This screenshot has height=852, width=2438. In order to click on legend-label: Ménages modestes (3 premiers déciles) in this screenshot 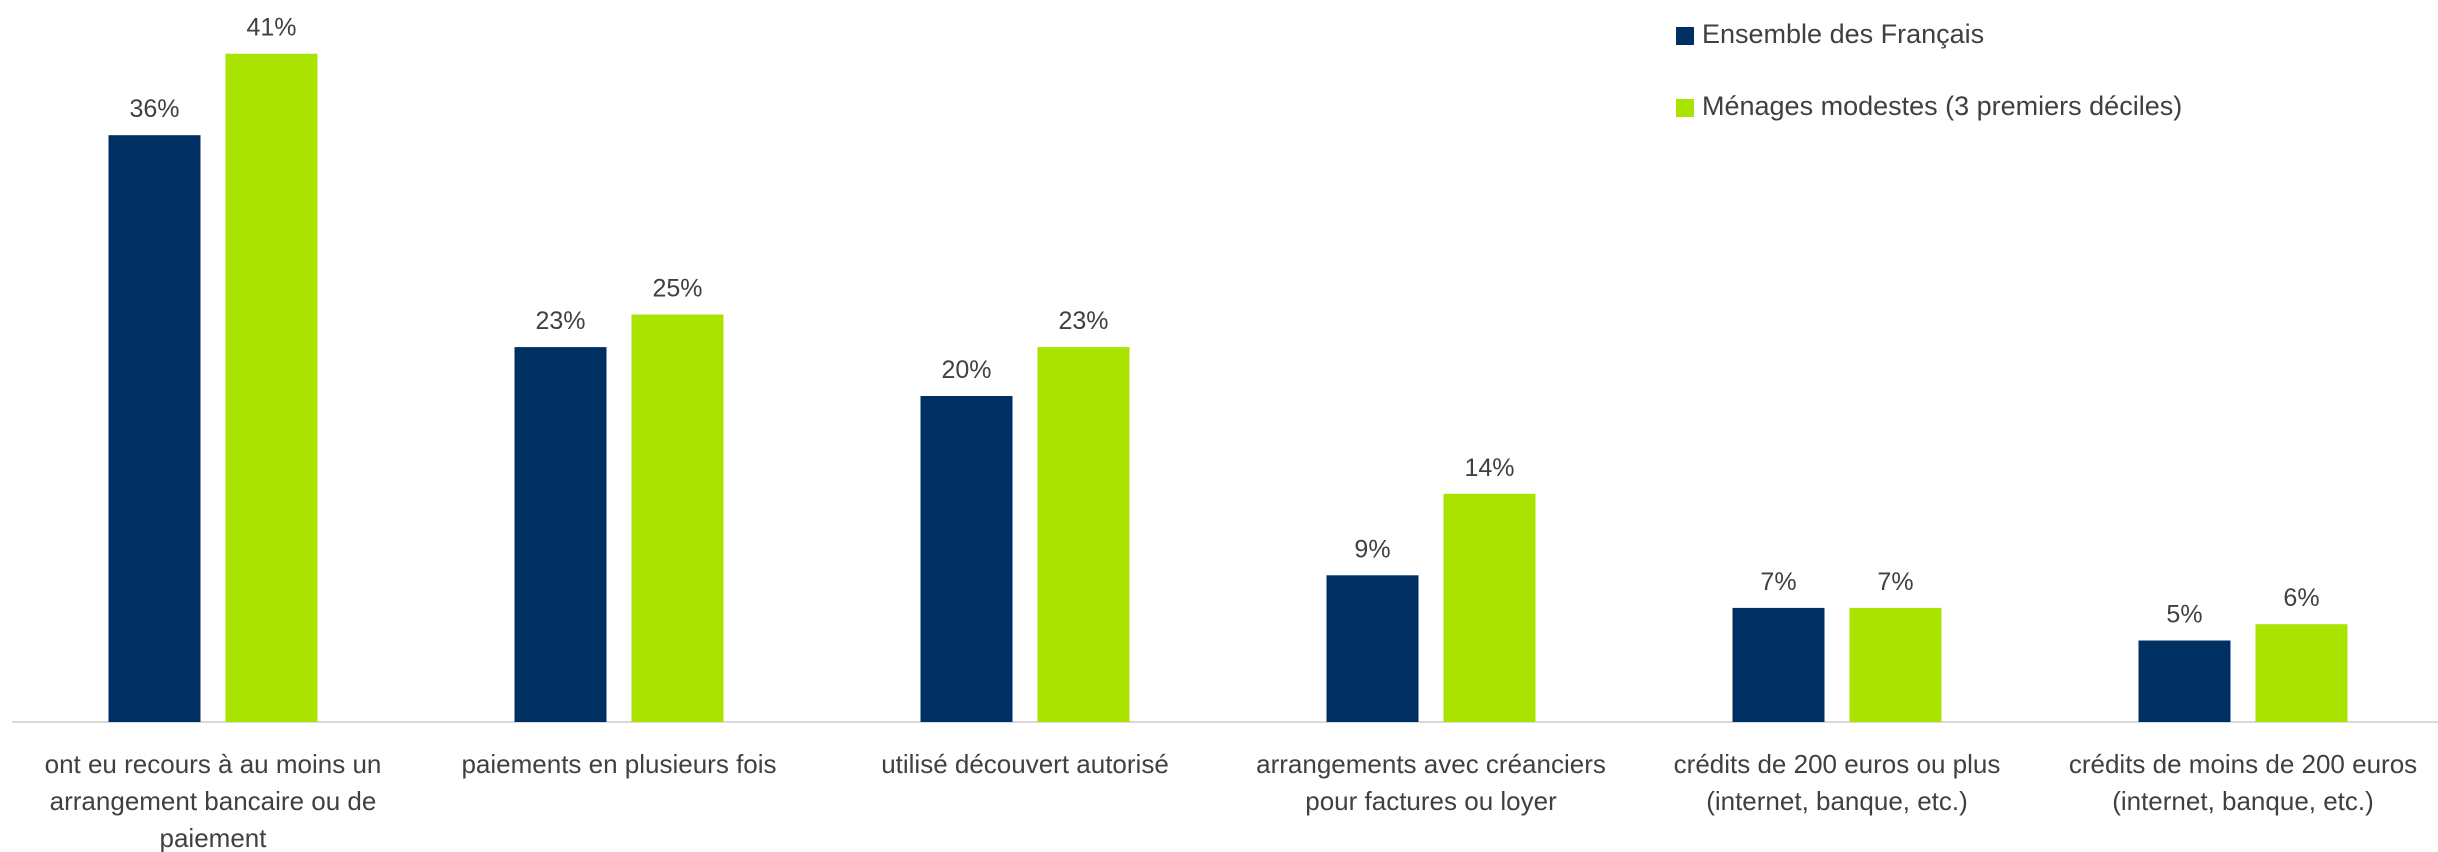, I will do `click(1942, 106)`.